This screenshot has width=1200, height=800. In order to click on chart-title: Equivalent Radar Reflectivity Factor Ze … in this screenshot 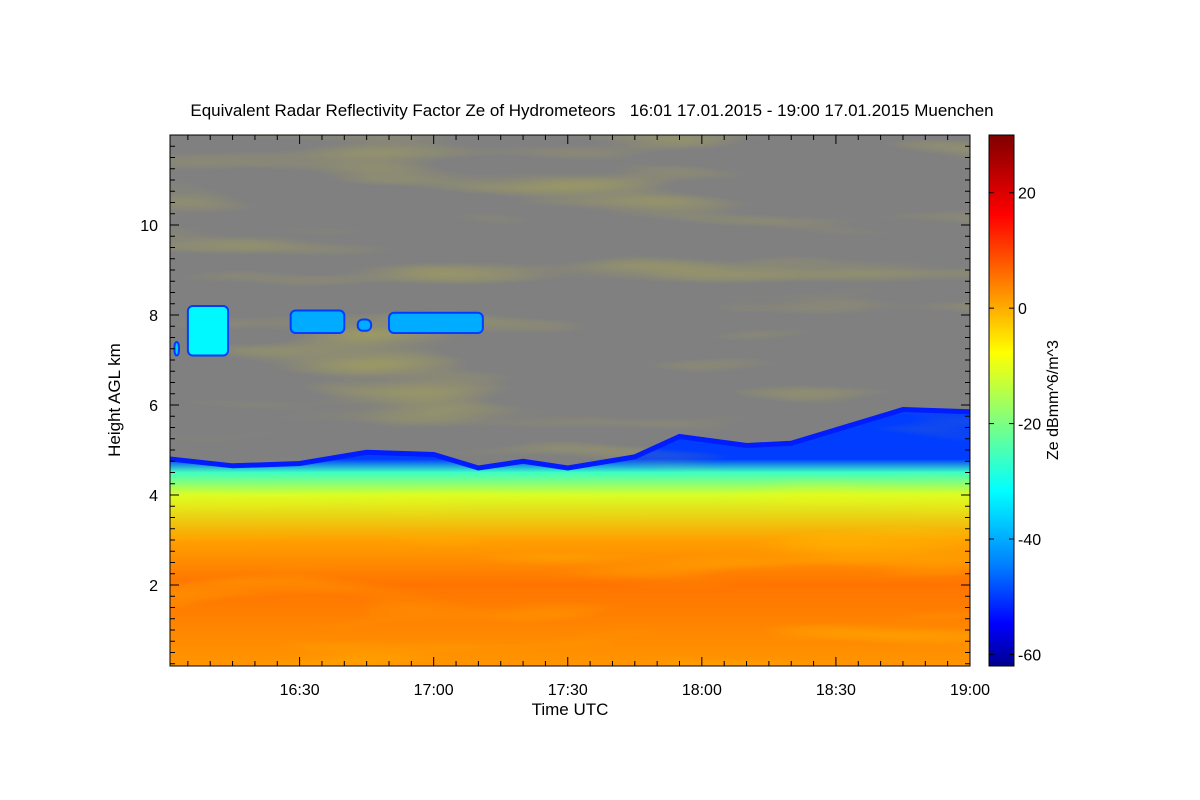, I will do `click(591, 110)`.